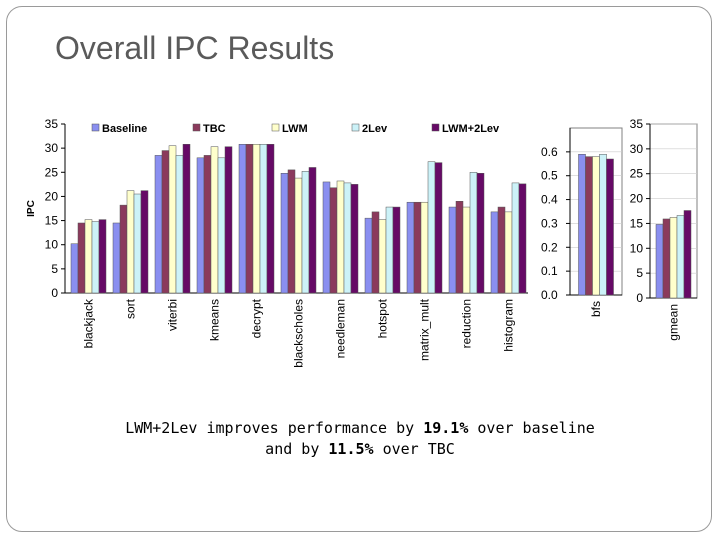  What do you see at coordinates (431, 227) in the screenshot?
I see `bar-matrix_mult-2Lev` at bounding box center [431, 227].